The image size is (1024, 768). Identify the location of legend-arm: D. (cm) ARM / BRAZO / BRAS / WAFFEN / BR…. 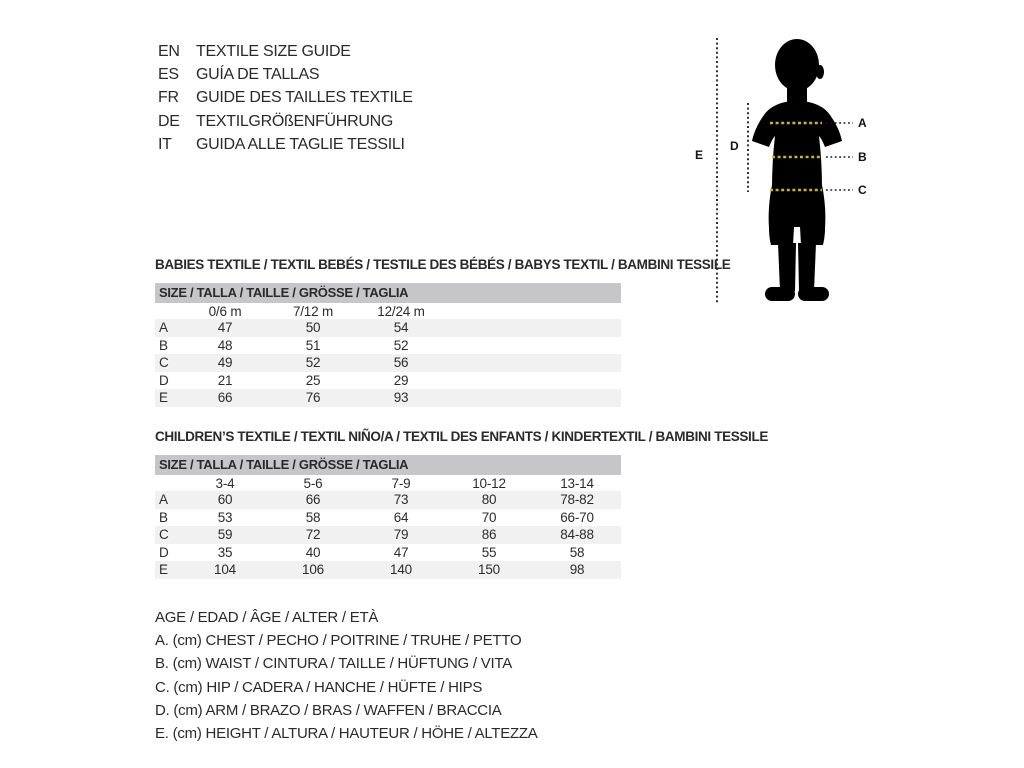
(328, 710).